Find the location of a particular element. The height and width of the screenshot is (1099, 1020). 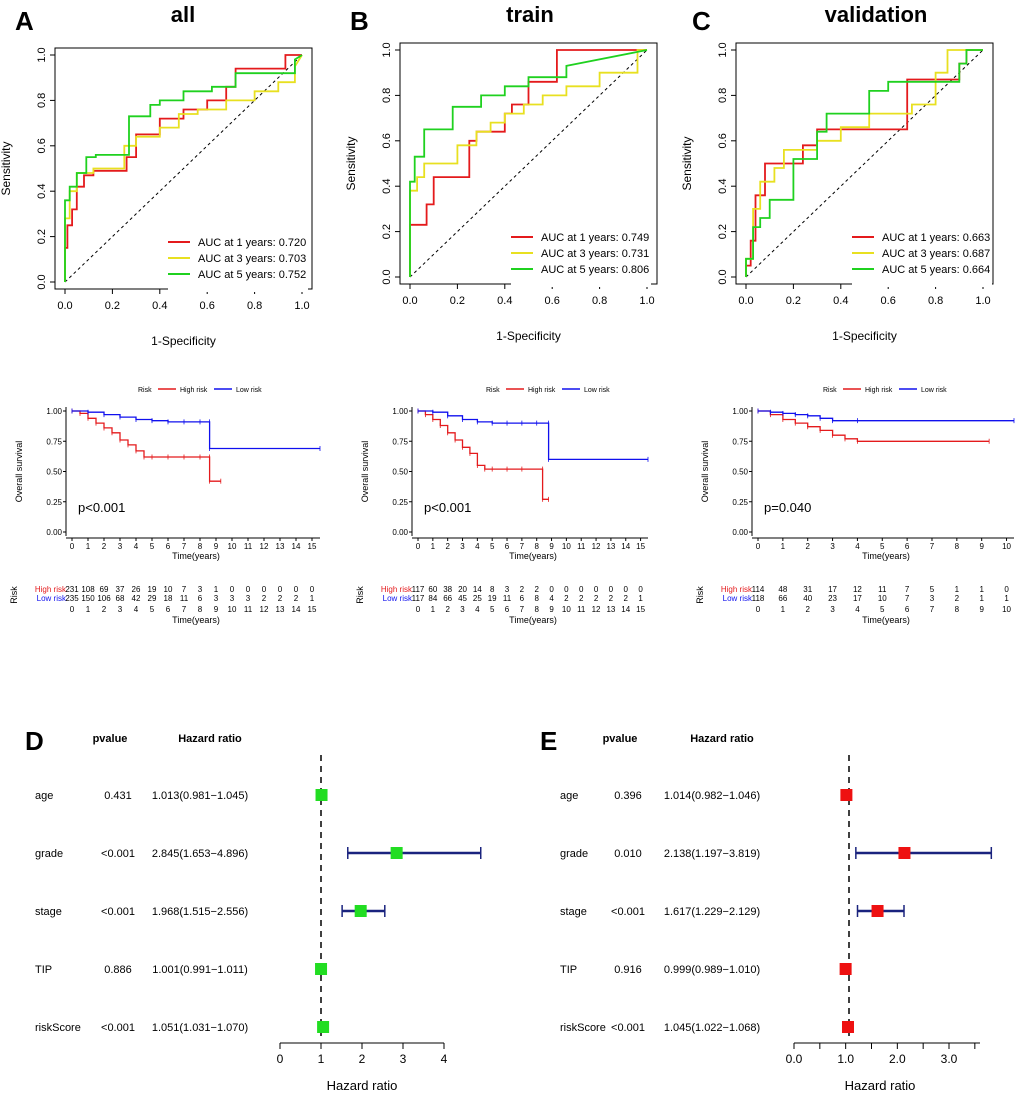

risk-table-x-tick-label: 12 is located at coordinates (264, 609).